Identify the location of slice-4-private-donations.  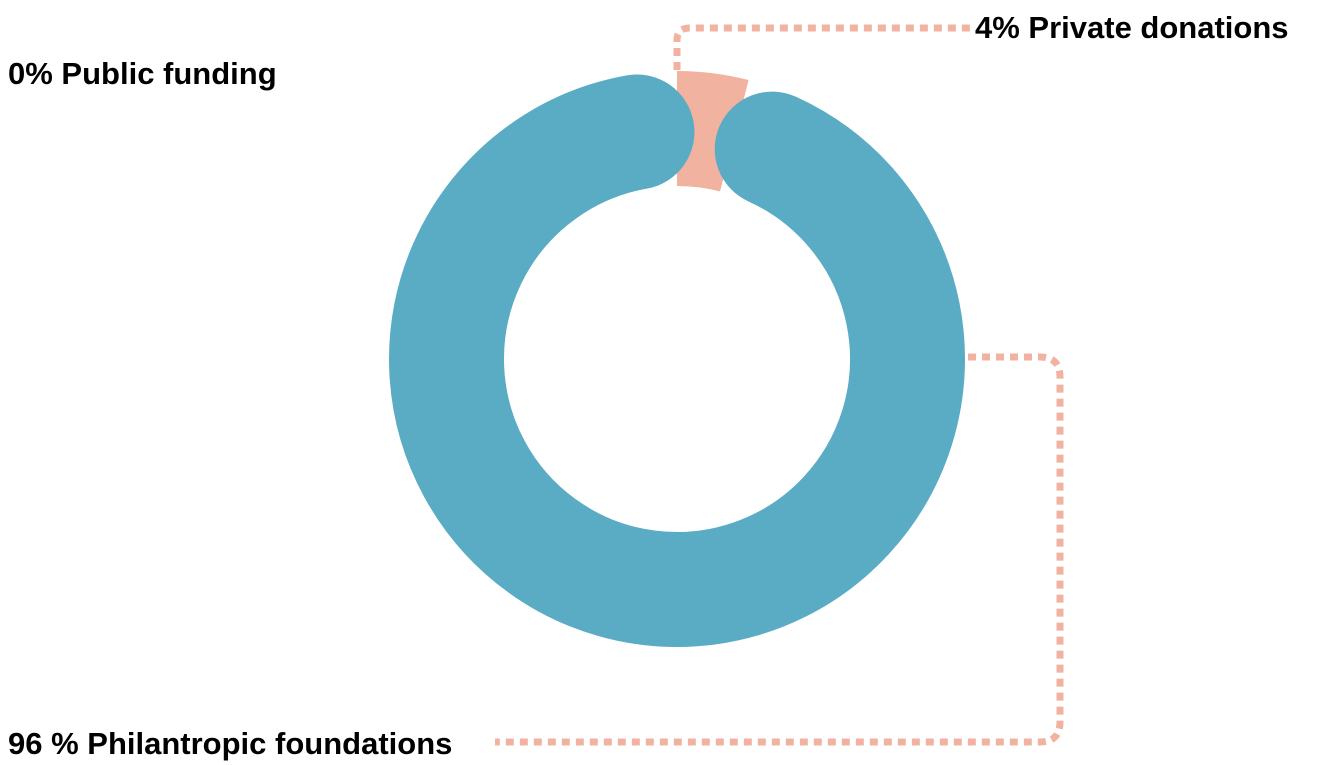
(713, 131).